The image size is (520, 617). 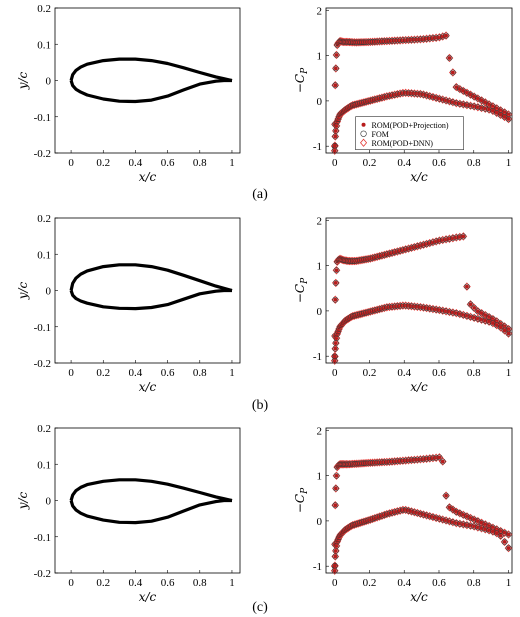 I want to click on panel-c-left: 0 0.2 0.4 0.6 0.8 1 -0.2 -0.1 0 0.1 0.2 x/c y/c, so click(x=128, y=513).